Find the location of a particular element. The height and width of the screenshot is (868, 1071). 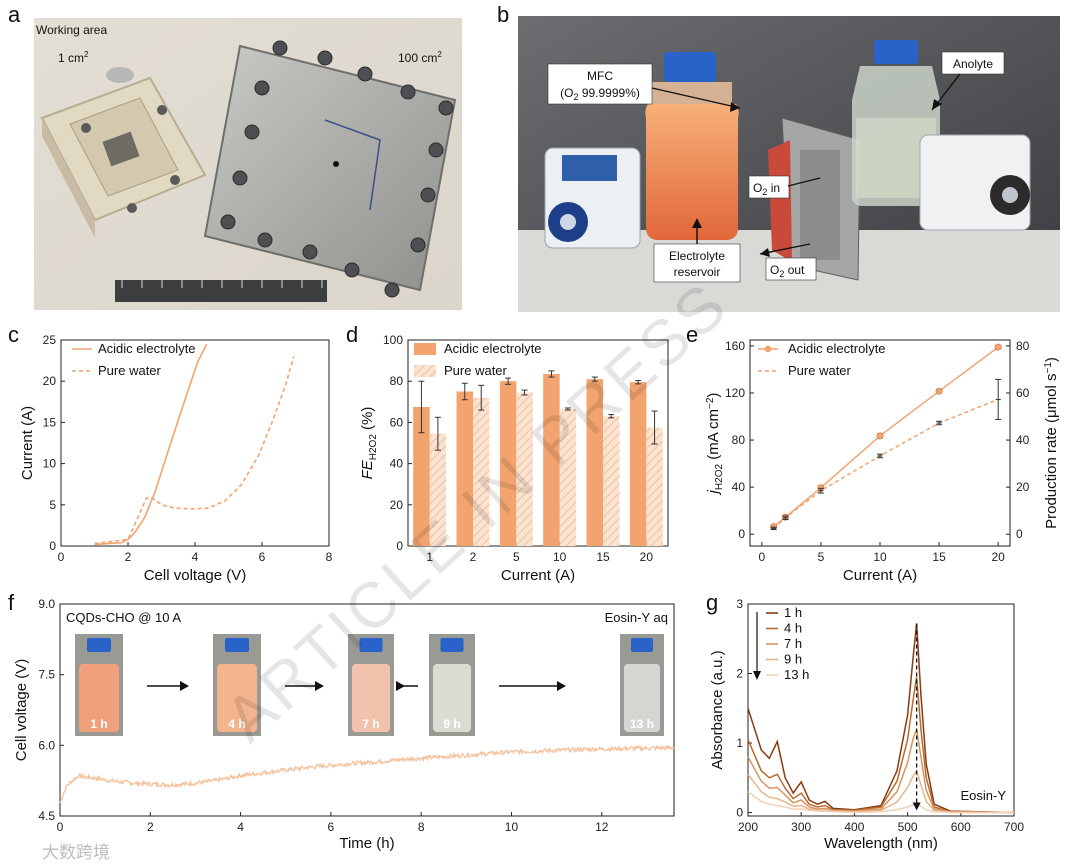

y-tick-label: 60 is located at coordinates (397, 422).